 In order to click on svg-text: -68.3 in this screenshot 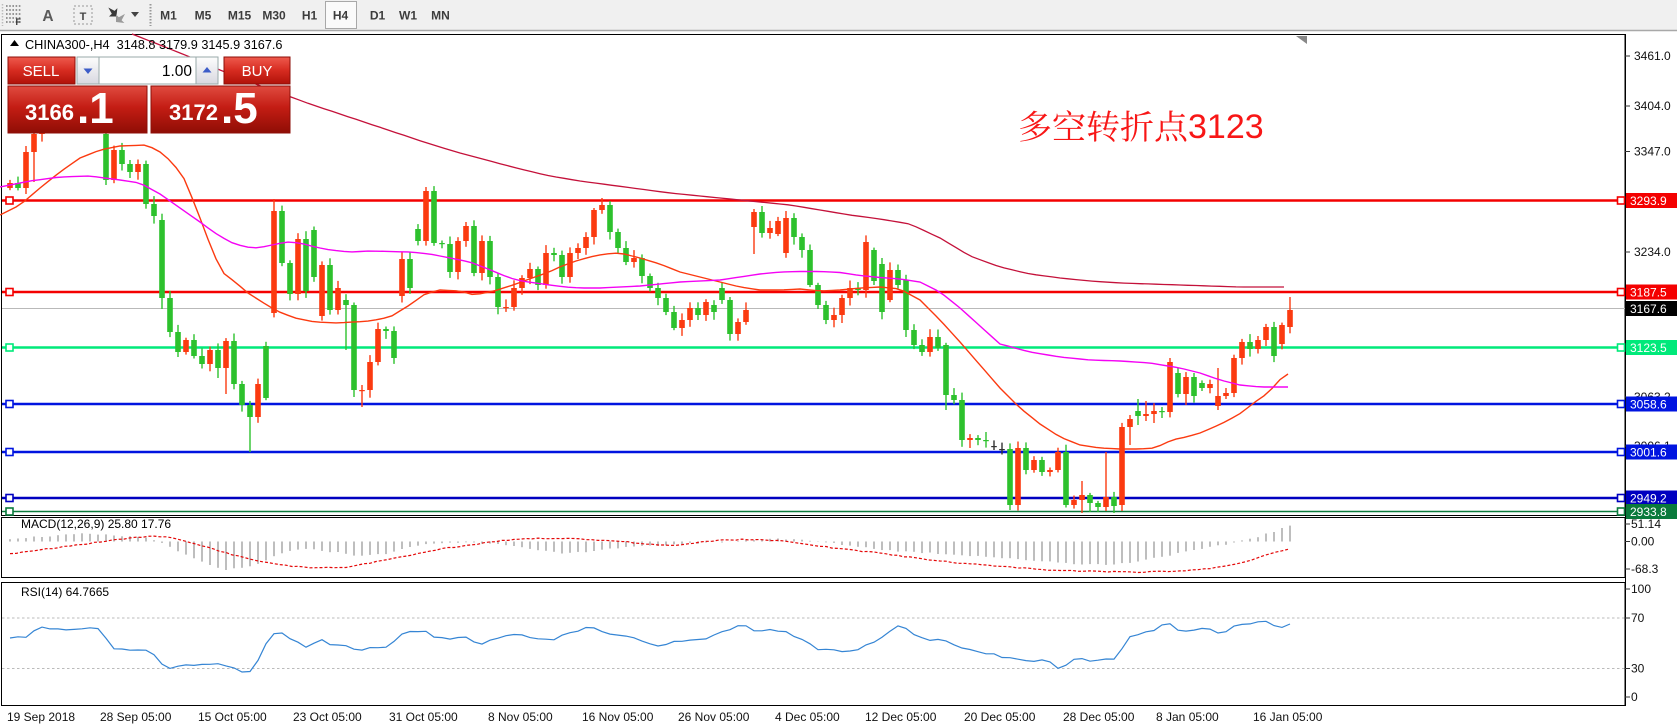, I will do `click(1645, 569)`.